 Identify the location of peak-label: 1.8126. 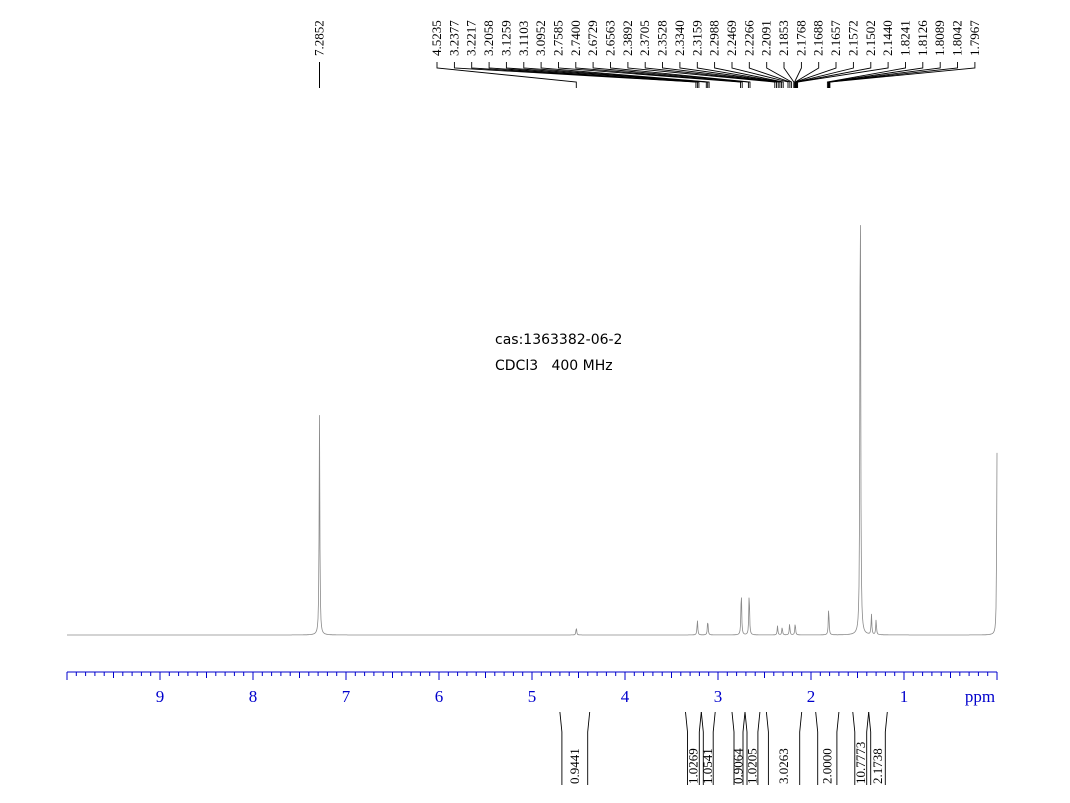
(922, 38).